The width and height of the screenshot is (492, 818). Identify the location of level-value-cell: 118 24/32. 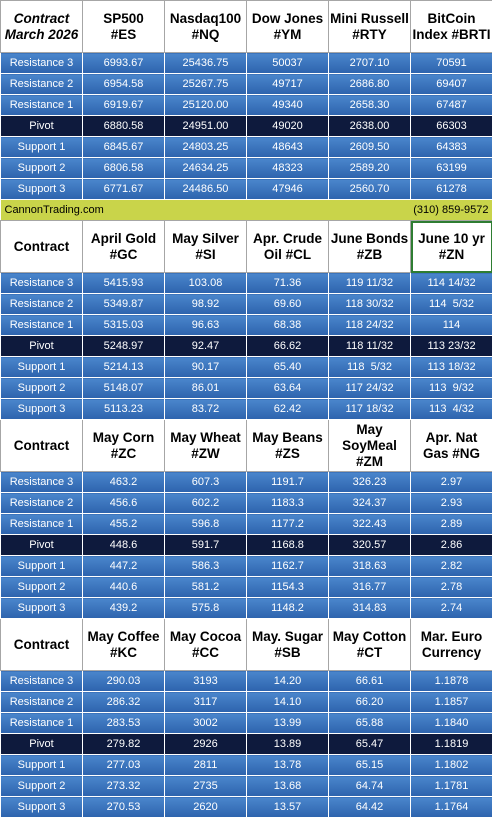
(370, 325).